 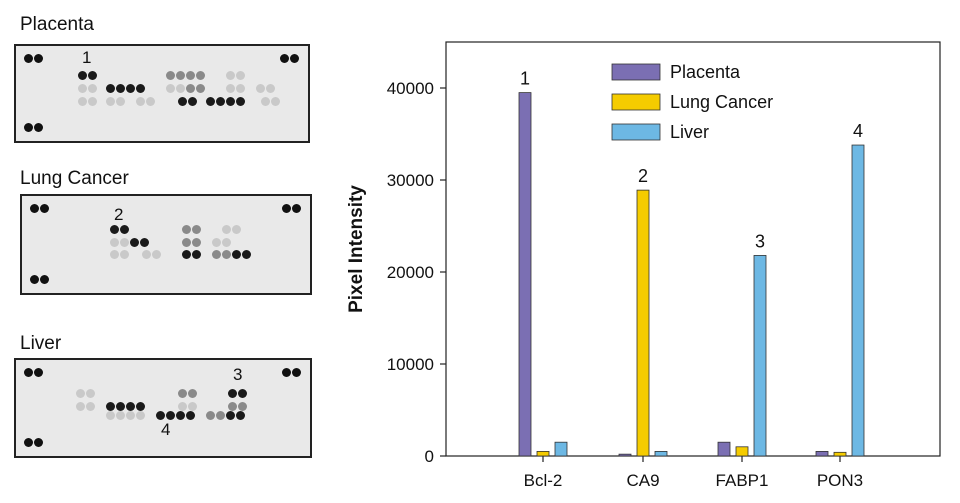 What do you see at coordinates (543, 480) in the screenshot?
I see `x-tick-label: Bcl-2` at bounding box center [543, 480].